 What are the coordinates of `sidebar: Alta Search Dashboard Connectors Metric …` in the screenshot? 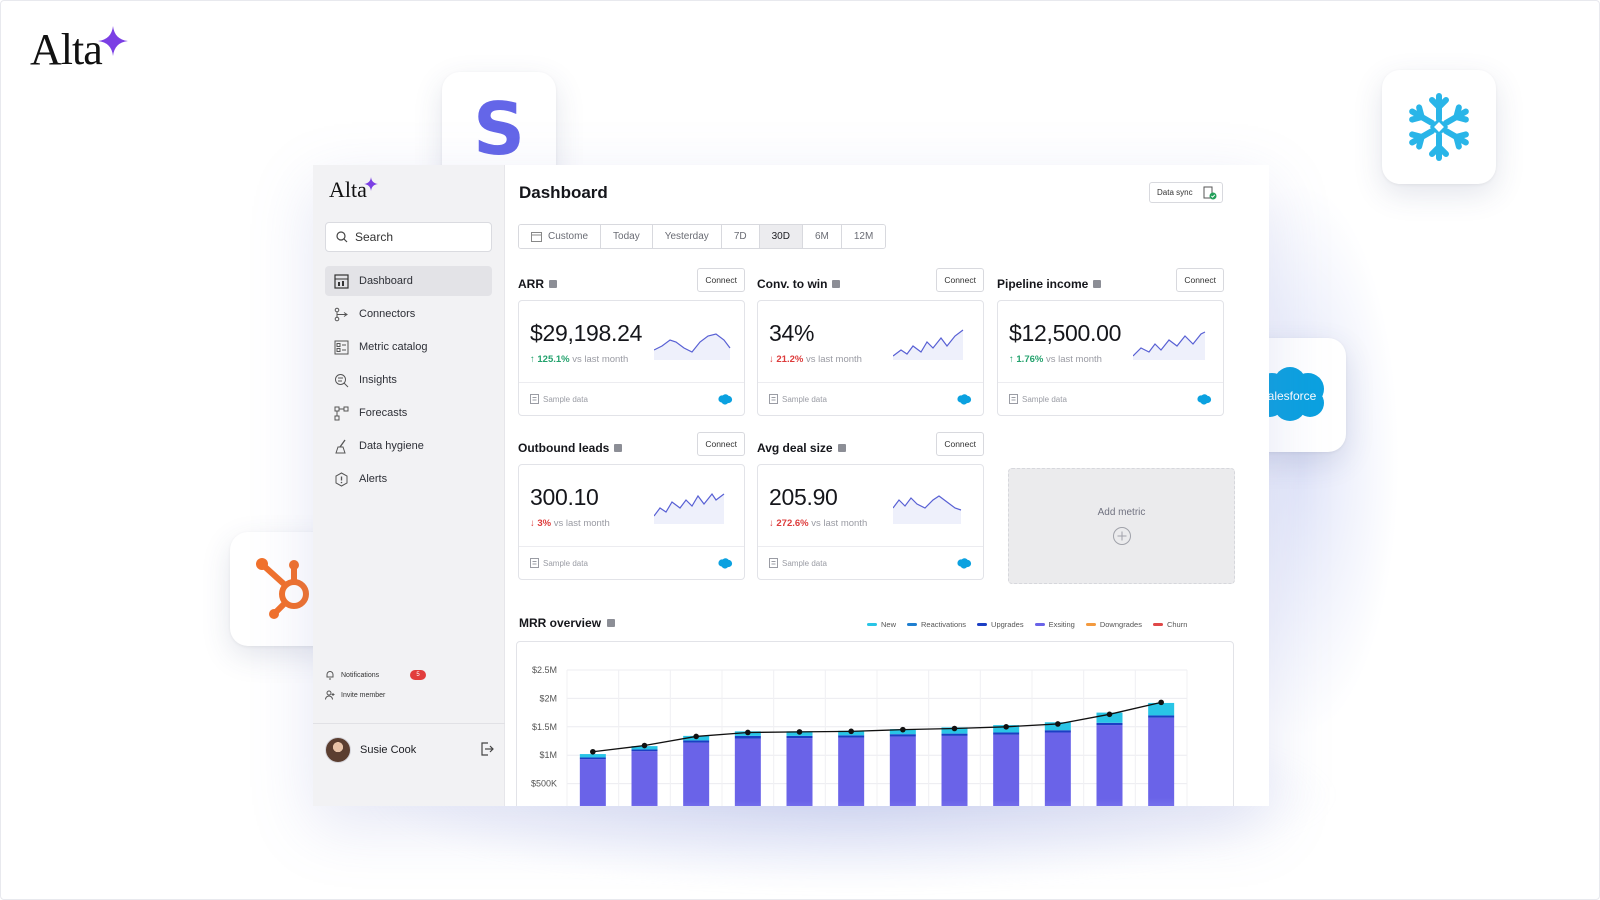 It's located at (409, 485).